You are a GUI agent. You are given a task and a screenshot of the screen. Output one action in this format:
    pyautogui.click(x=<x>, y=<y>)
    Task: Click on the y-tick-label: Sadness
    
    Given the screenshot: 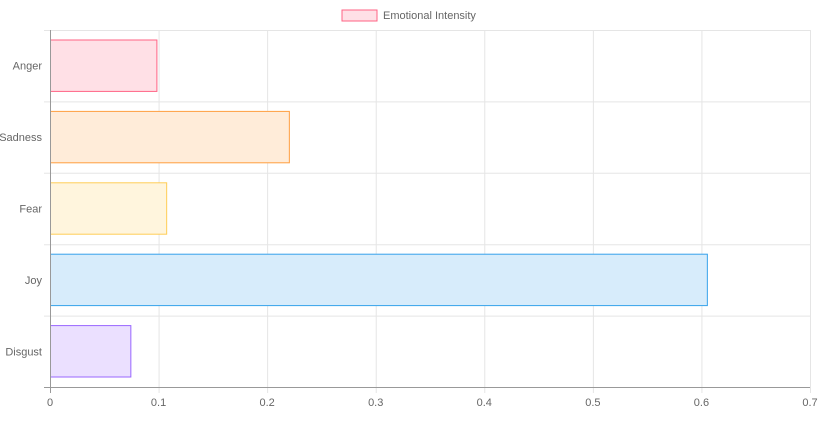 What is the action you would take?
    pyautogui.click(x=21, y=138)
    